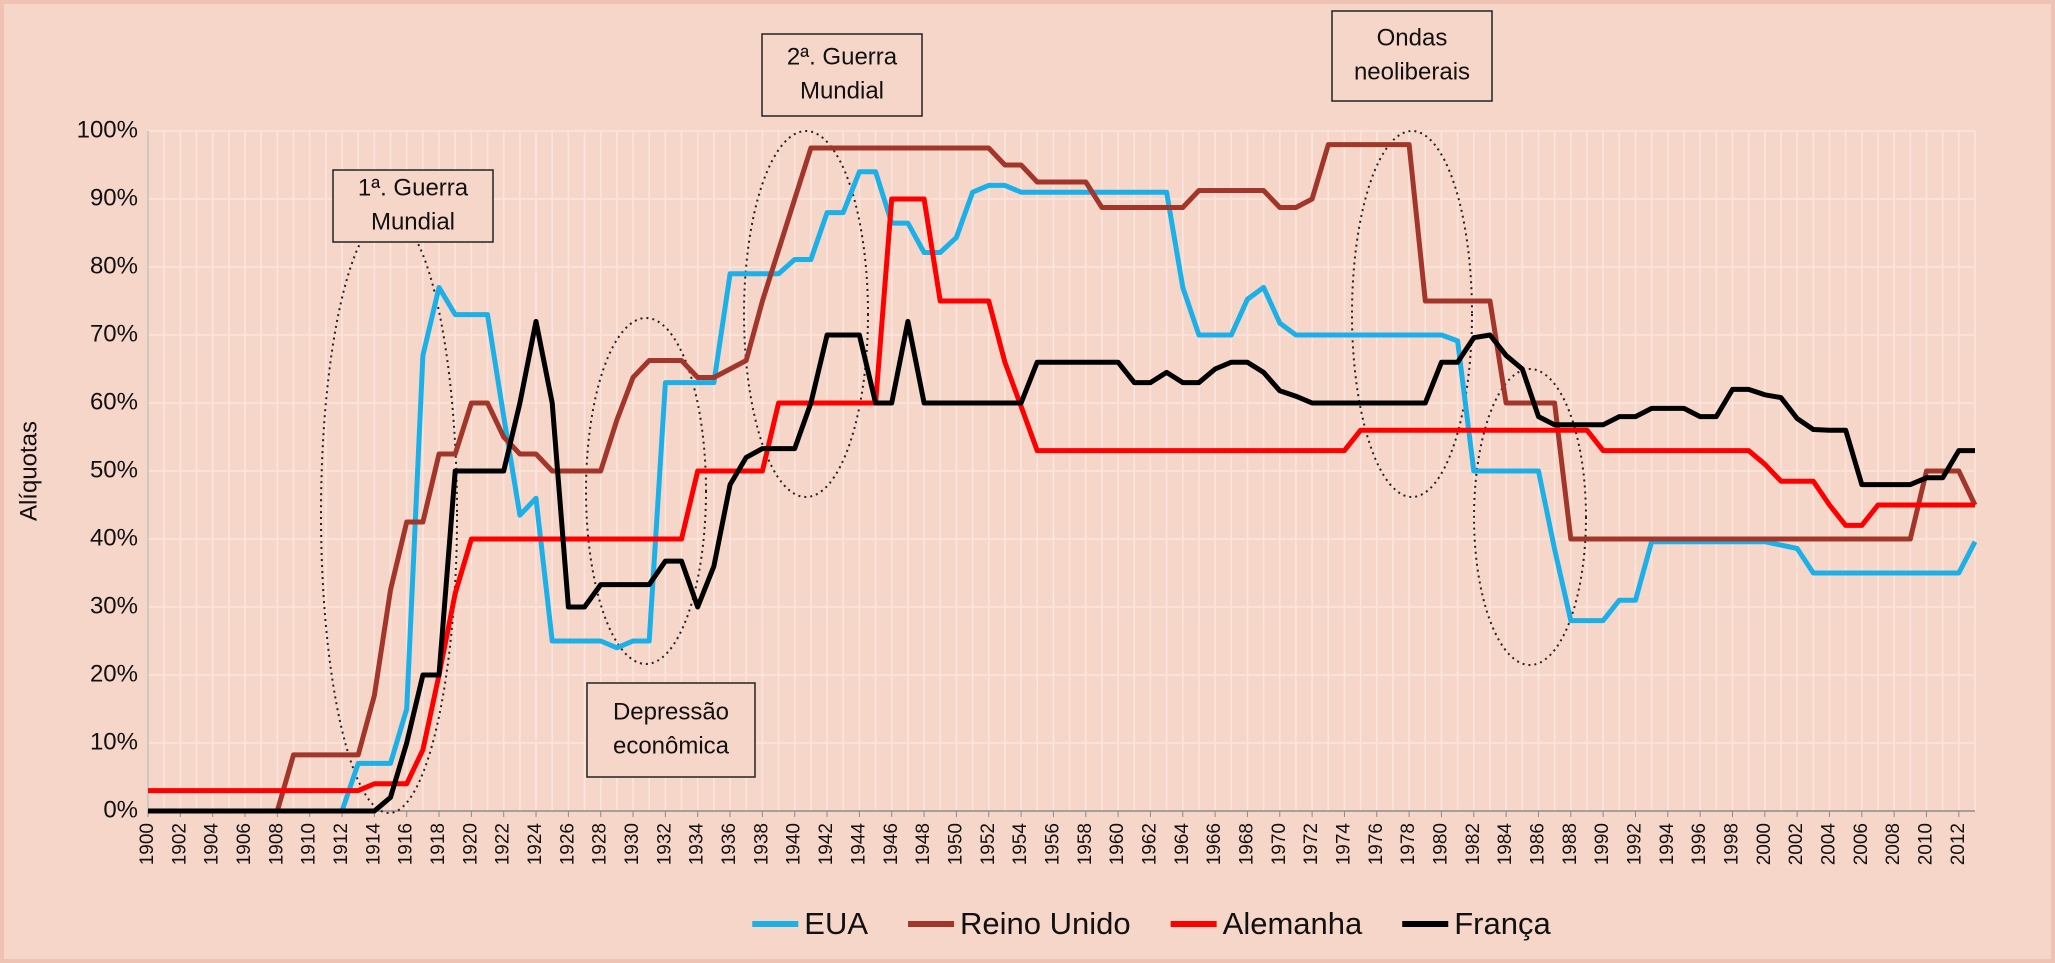  Describe the element at coordinates (1412, 37) in the screenshot. I see `annotation-text: Ondas` at that location.